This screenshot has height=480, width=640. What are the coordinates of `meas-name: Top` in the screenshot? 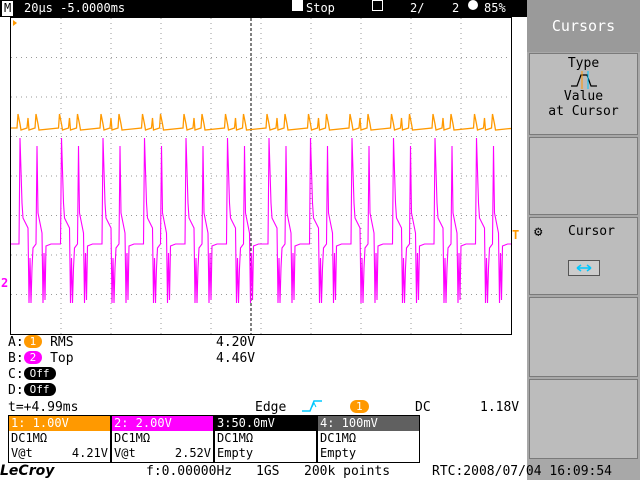 It's located at (62, 358).